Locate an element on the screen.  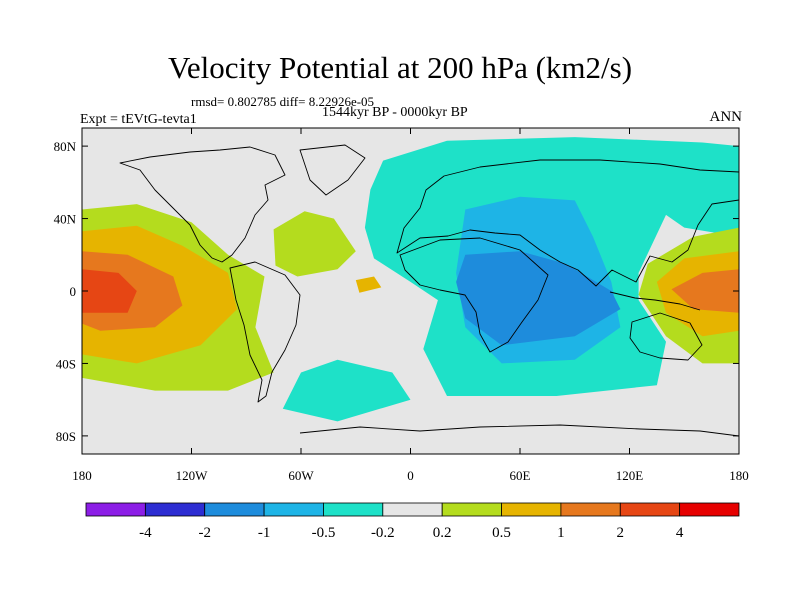
colorbar-label: -1 is located at coordinates (264, 533).